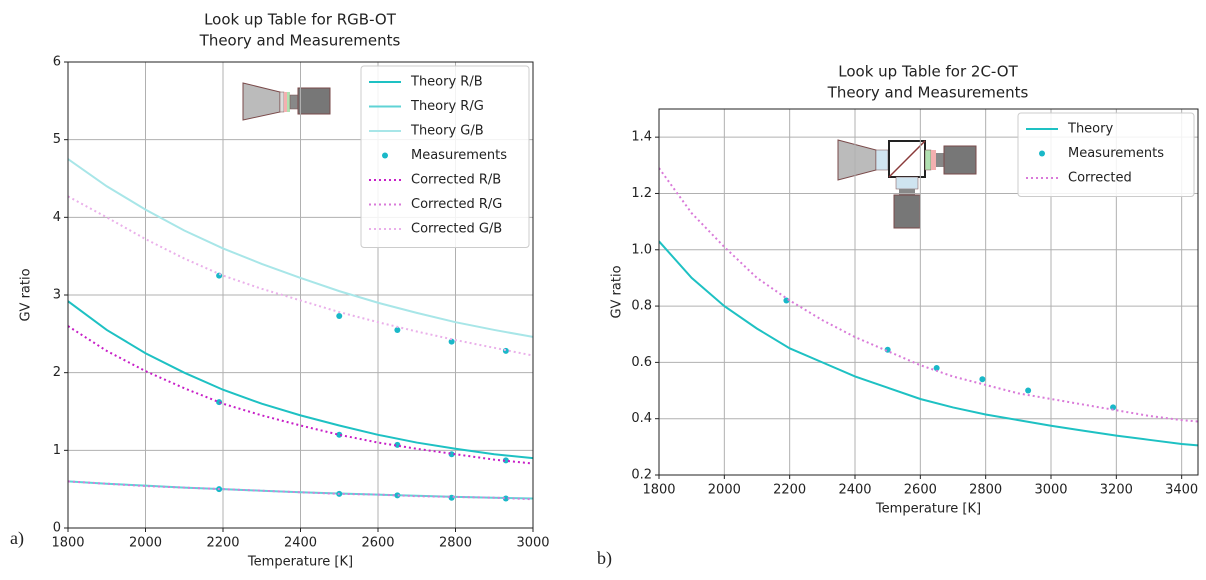 The width and height of the screenshot is (1206, 580). What do you see at coordinates (17, 538) in the screenshot?
I see `panel-label: a)` at bounding box center [17, 538].